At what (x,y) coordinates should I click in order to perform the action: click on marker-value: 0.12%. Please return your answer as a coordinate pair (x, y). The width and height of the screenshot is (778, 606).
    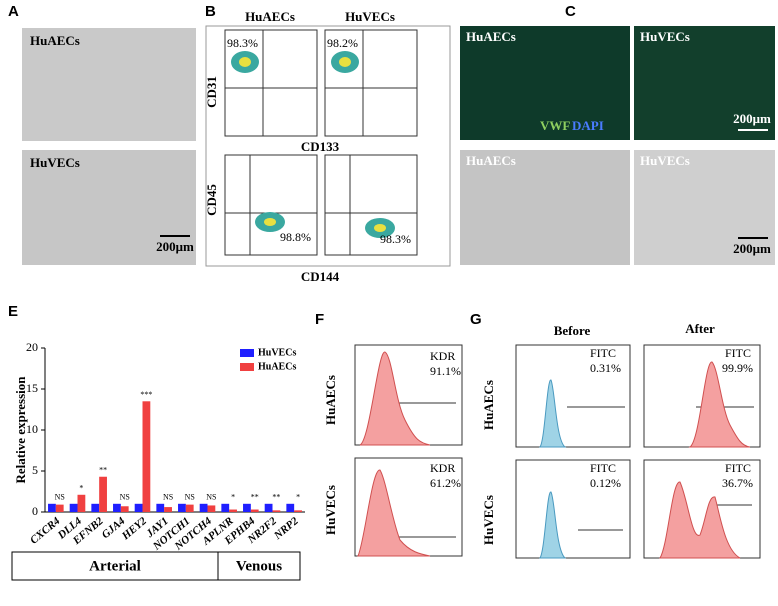
    Looking at the image, I should click on (605, 483).